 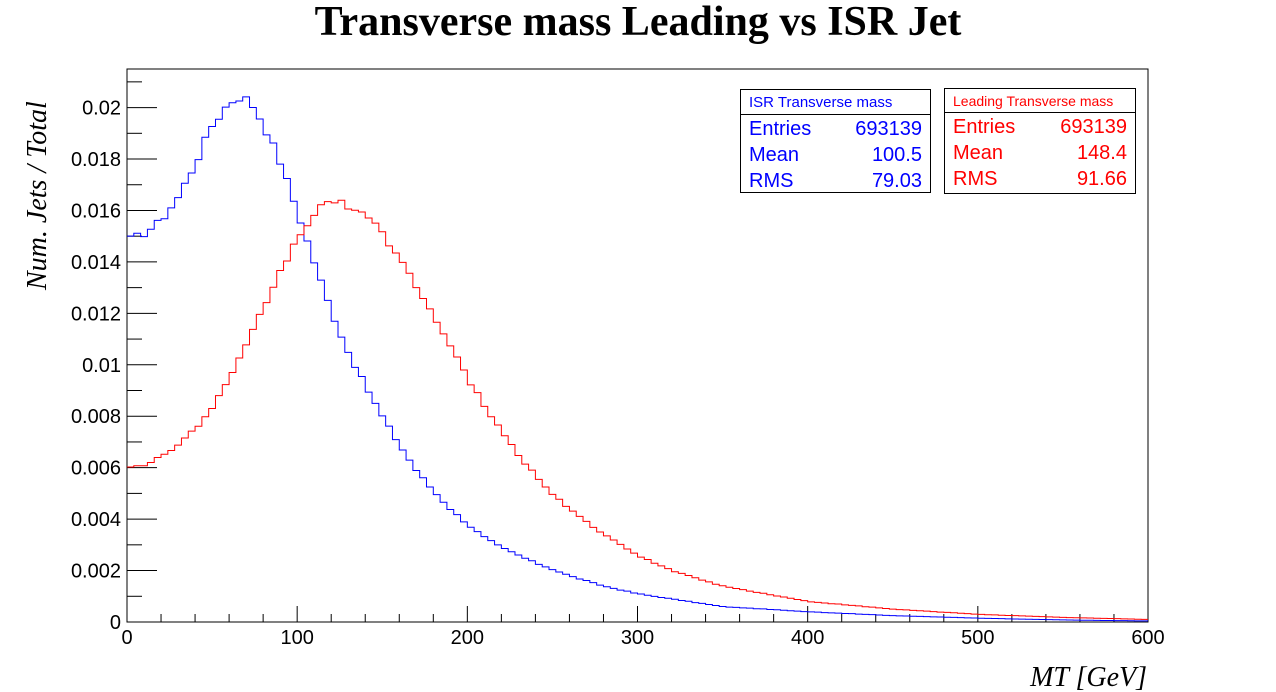 I want to click on x-tick-label: 200, so click(x=467, y=638).